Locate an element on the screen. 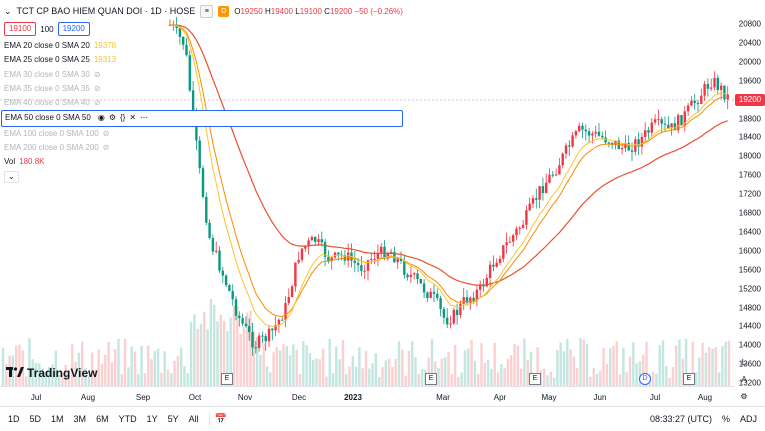 The image size is (765, 431). adj-toggle: ADJ is located at coordinates (748, 419).